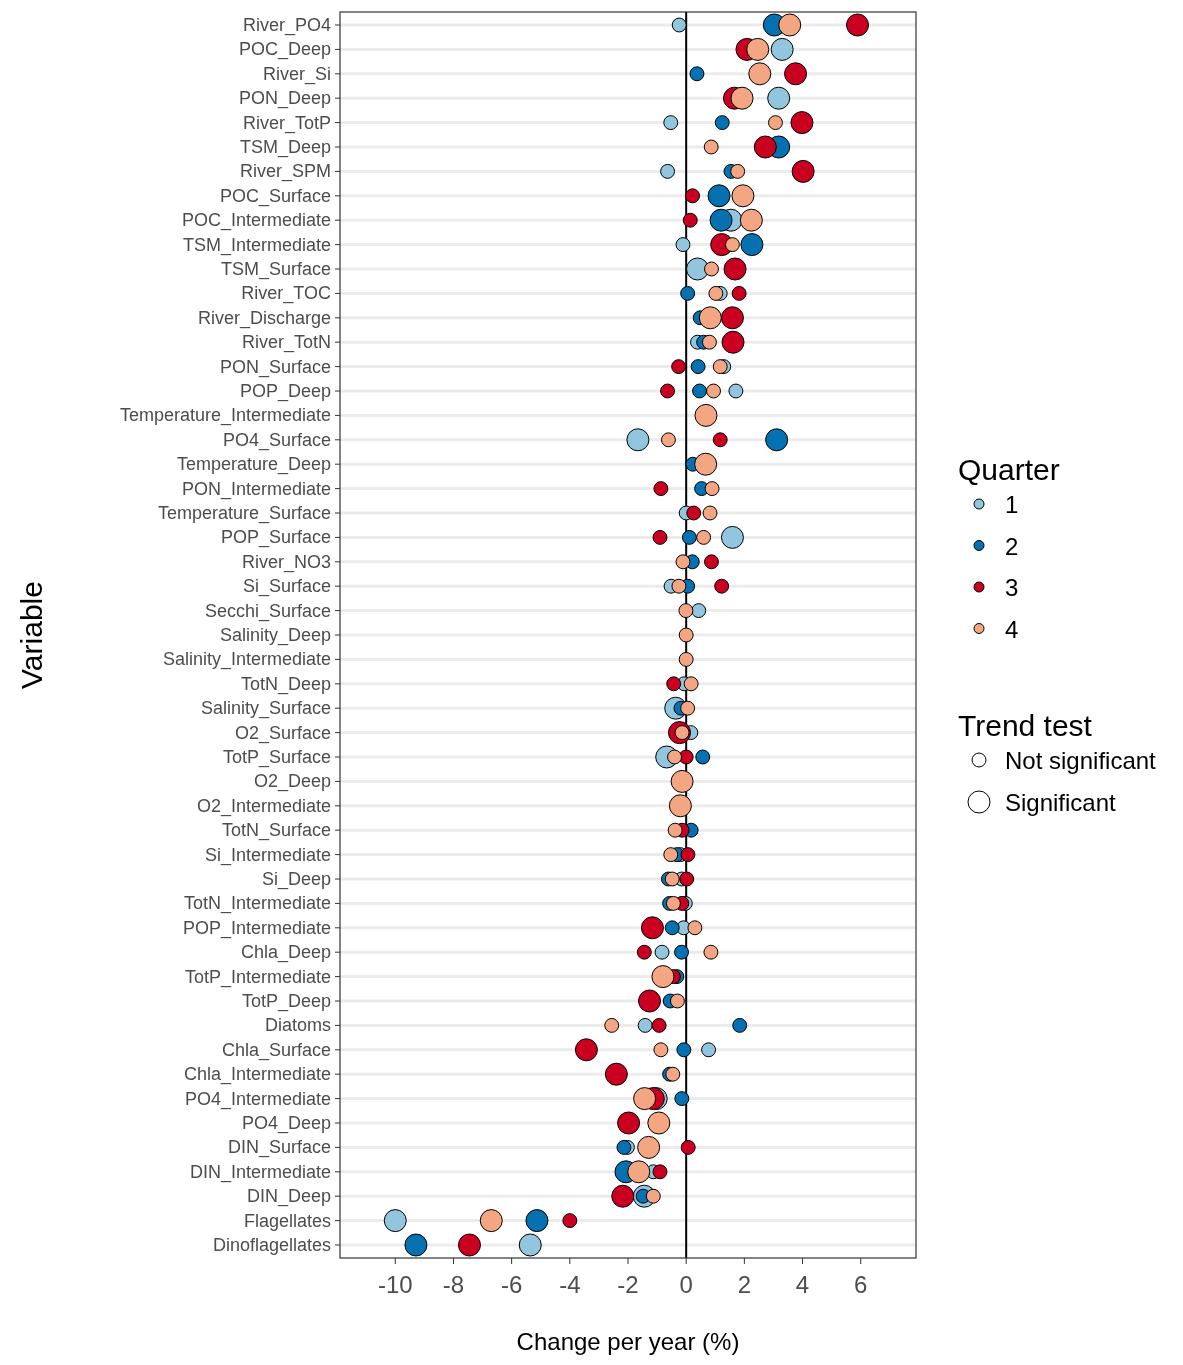  What do you see at coordinates (395, 1284) in the screenshot?
I see `x-tick-label: -10` at bounding box center [395, 1284].